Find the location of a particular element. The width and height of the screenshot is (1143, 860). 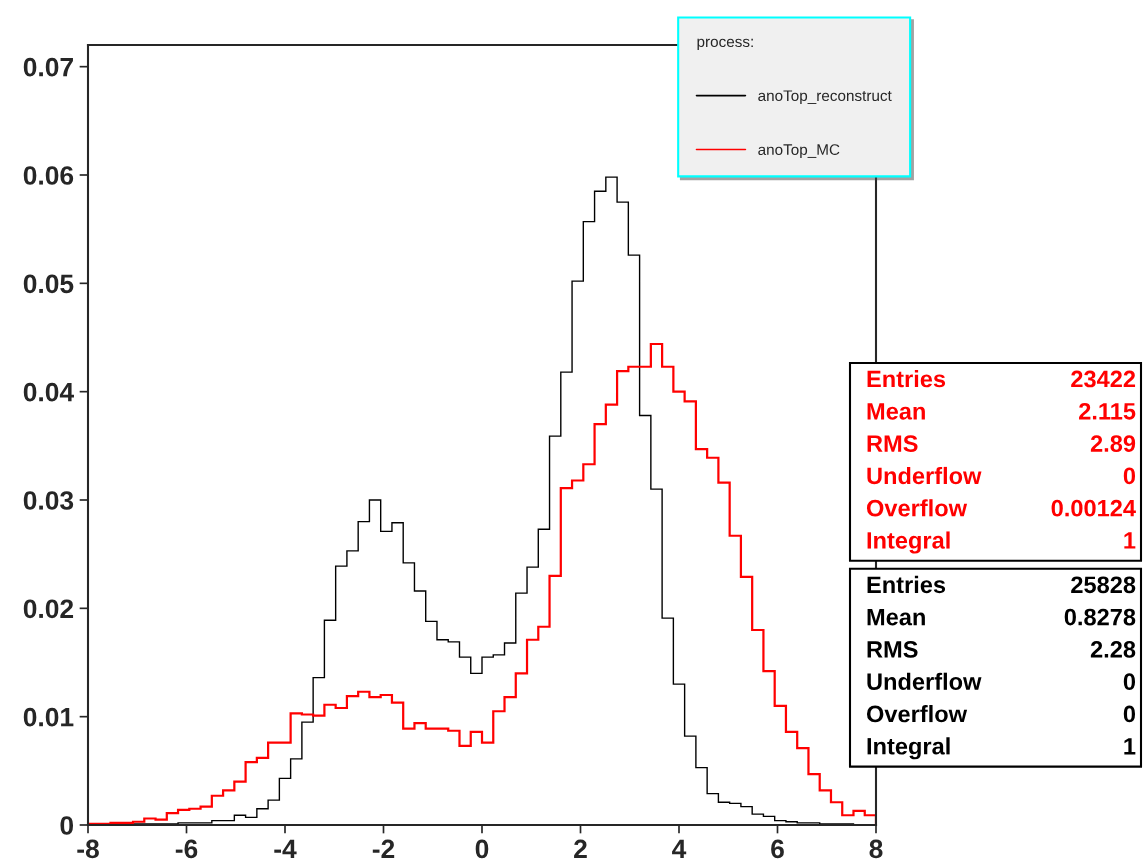

legend-label: anoTop_reconstruct is located at coordinates (825, 97).